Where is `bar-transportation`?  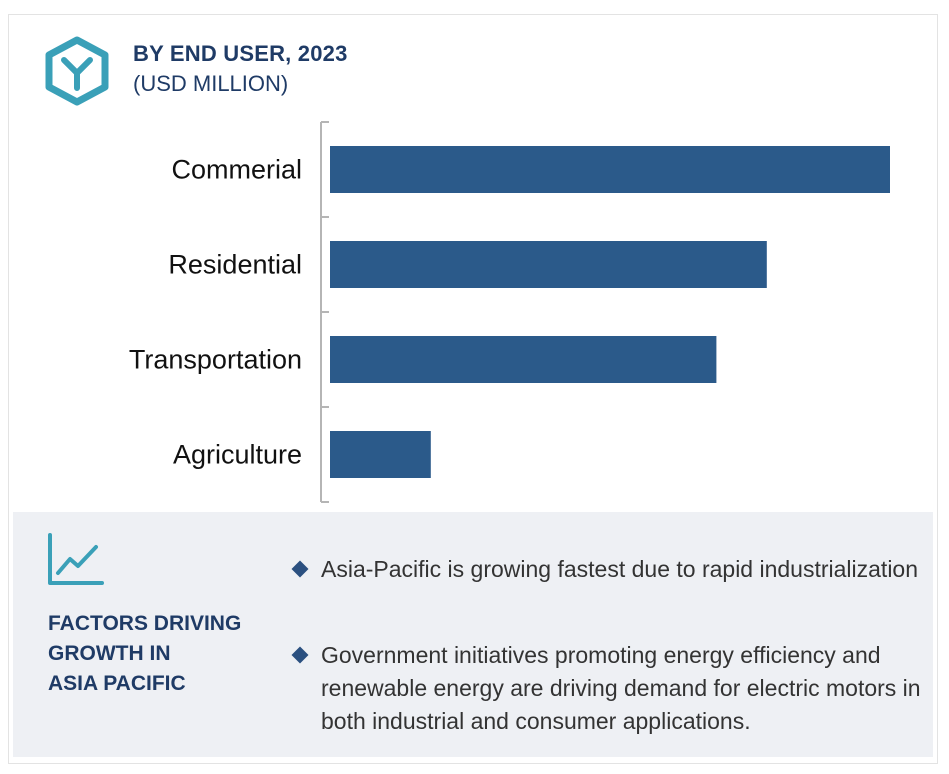
bar-transportation is located at coordinates (523, 359).